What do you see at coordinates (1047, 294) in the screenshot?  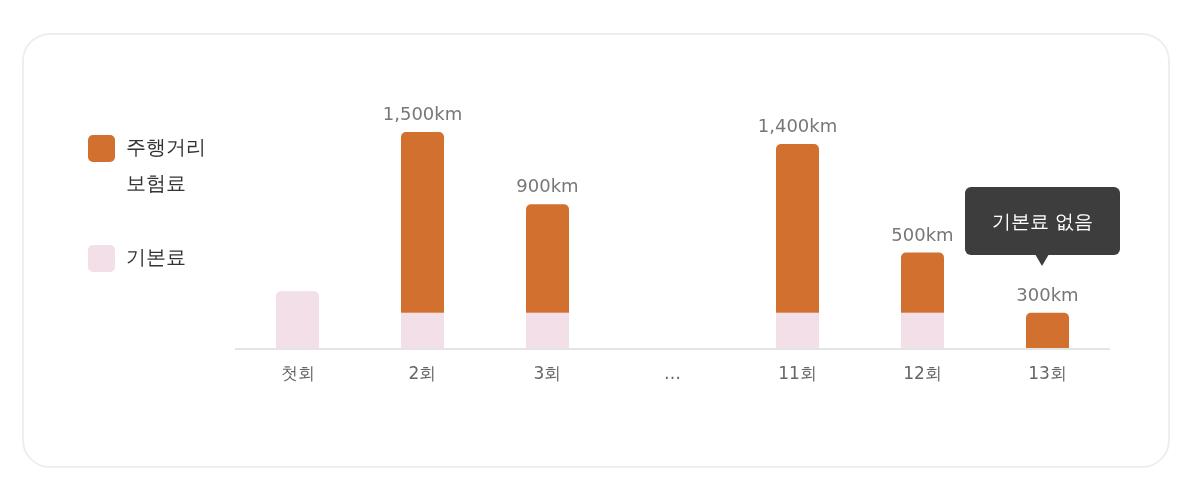 I see `data-label: 300km` at bounding box center [1047, 294].